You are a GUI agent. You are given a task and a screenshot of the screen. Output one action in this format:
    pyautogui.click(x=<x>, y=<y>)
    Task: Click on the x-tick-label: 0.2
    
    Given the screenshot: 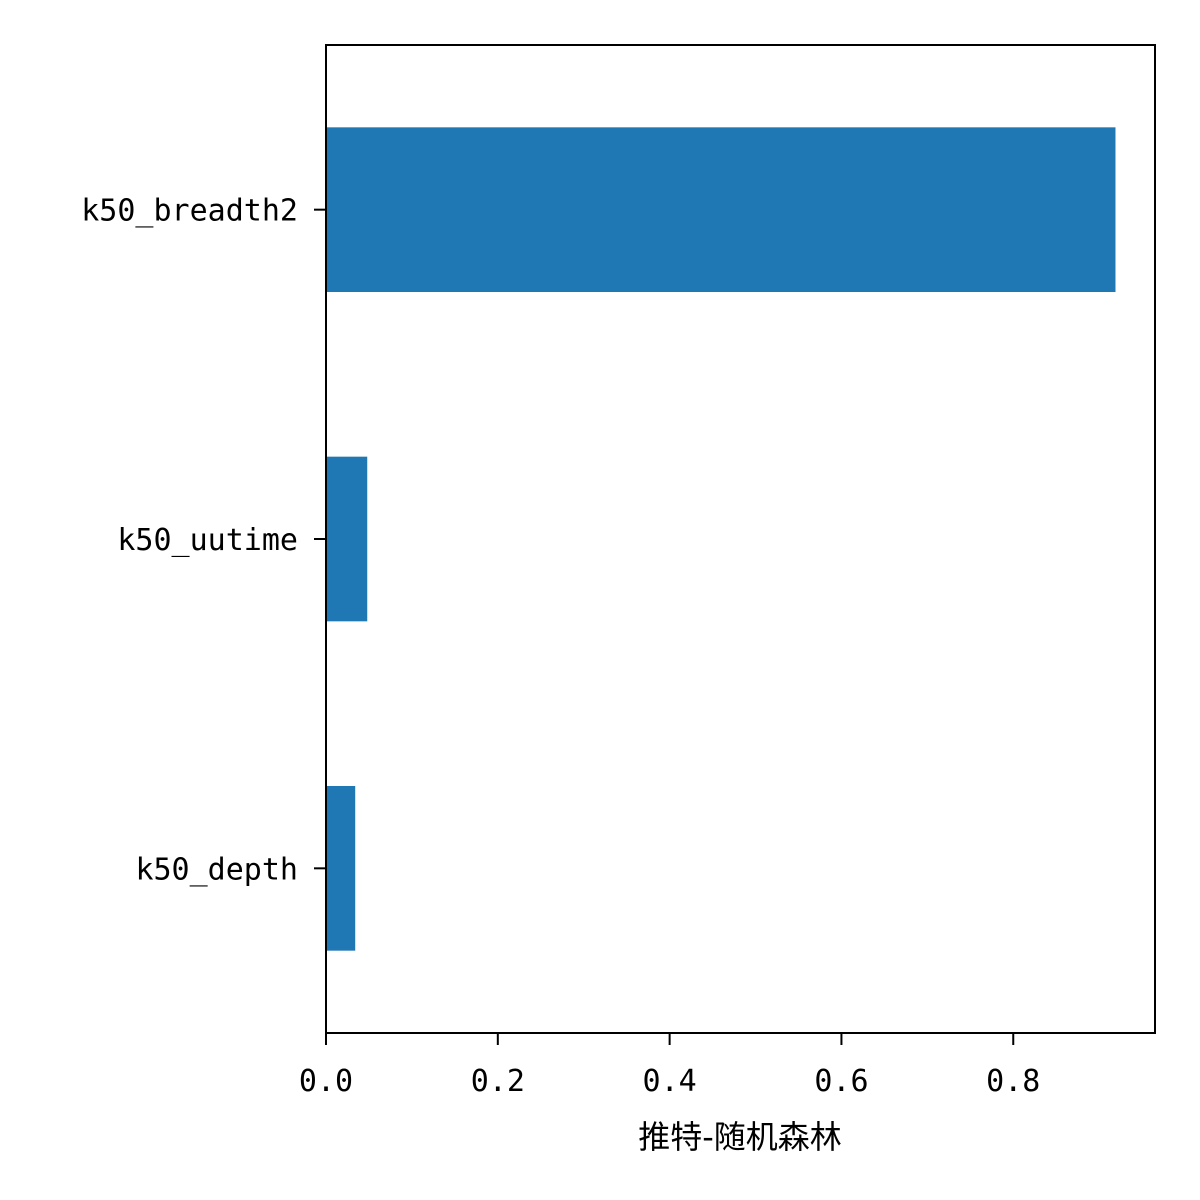 What is the action you would take?
    pyautogui.click(x=498, y=1081)
    